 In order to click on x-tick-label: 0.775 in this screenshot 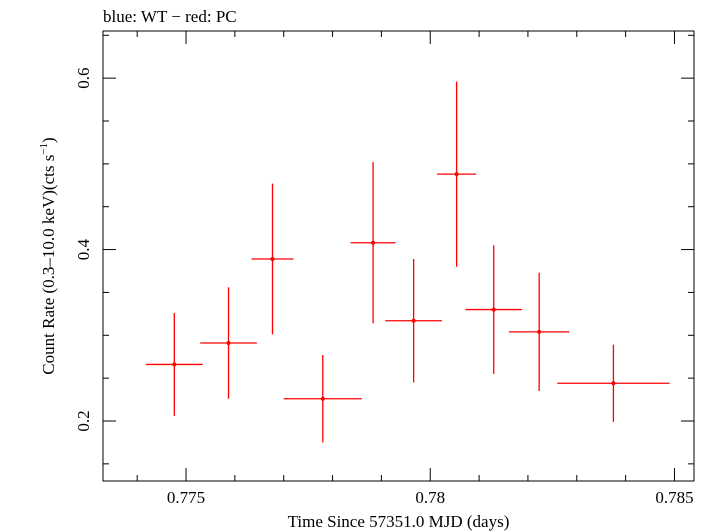, I will do `click(186, 497)`.